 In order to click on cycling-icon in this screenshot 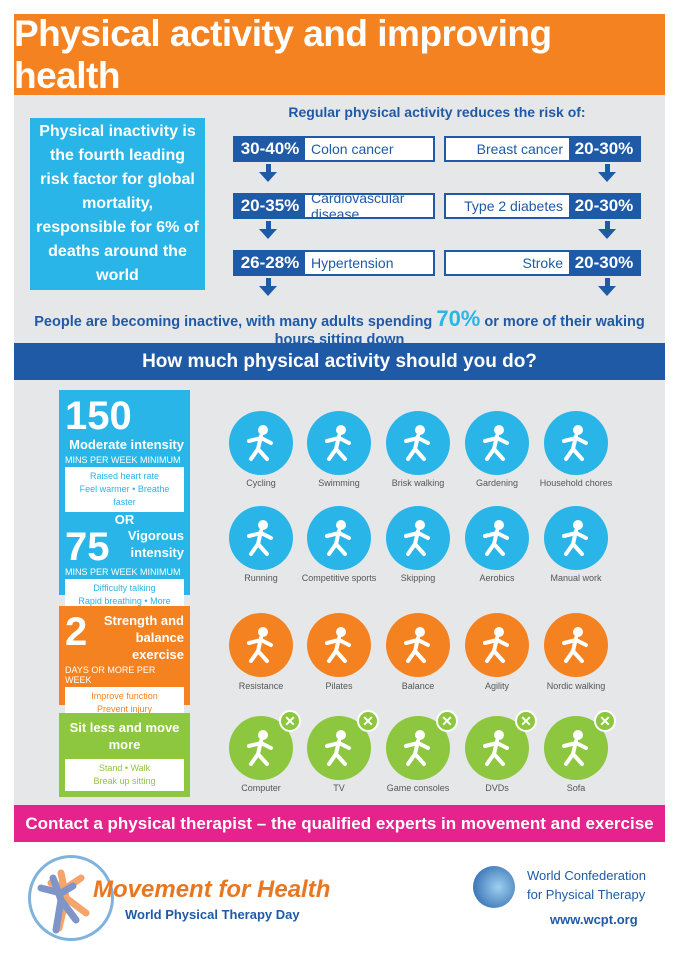, I will do `click(261, 443)`.